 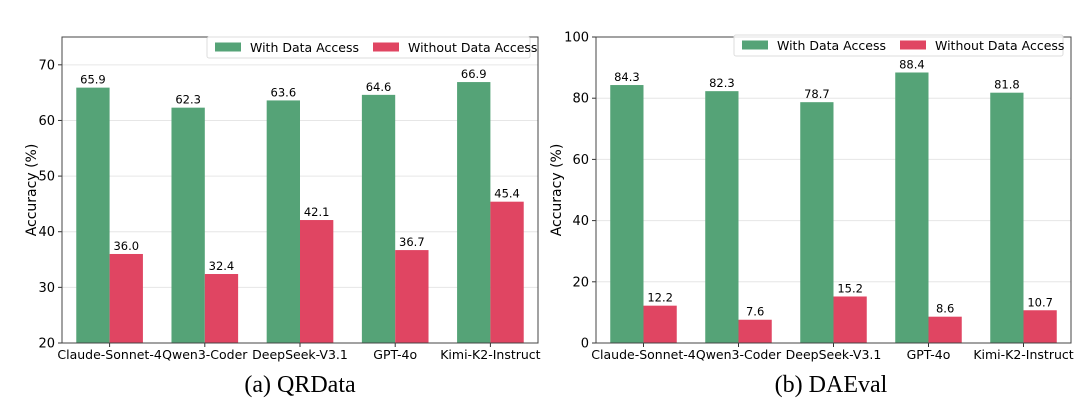 I want to click on data-label: 64.6, so click(x=379, y=87).